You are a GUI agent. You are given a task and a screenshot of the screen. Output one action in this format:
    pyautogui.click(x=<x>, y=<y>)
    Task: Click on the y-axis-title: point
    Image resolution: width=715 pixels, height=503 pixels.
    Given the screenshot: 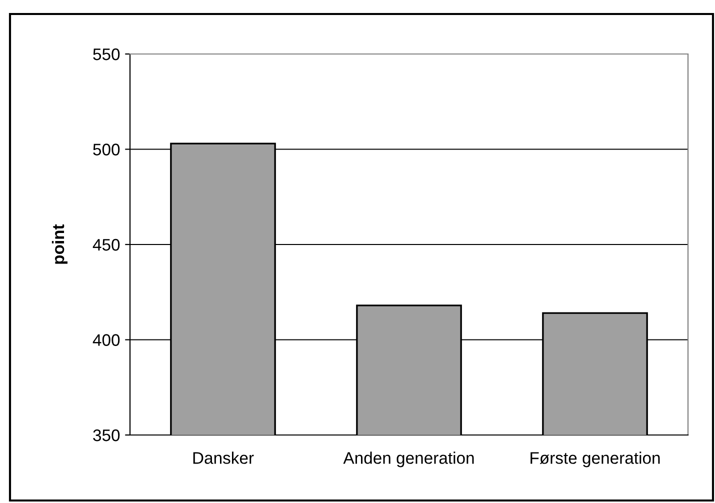 What is the action you would take?
    pyautogui.click(x=60, y=244)
    